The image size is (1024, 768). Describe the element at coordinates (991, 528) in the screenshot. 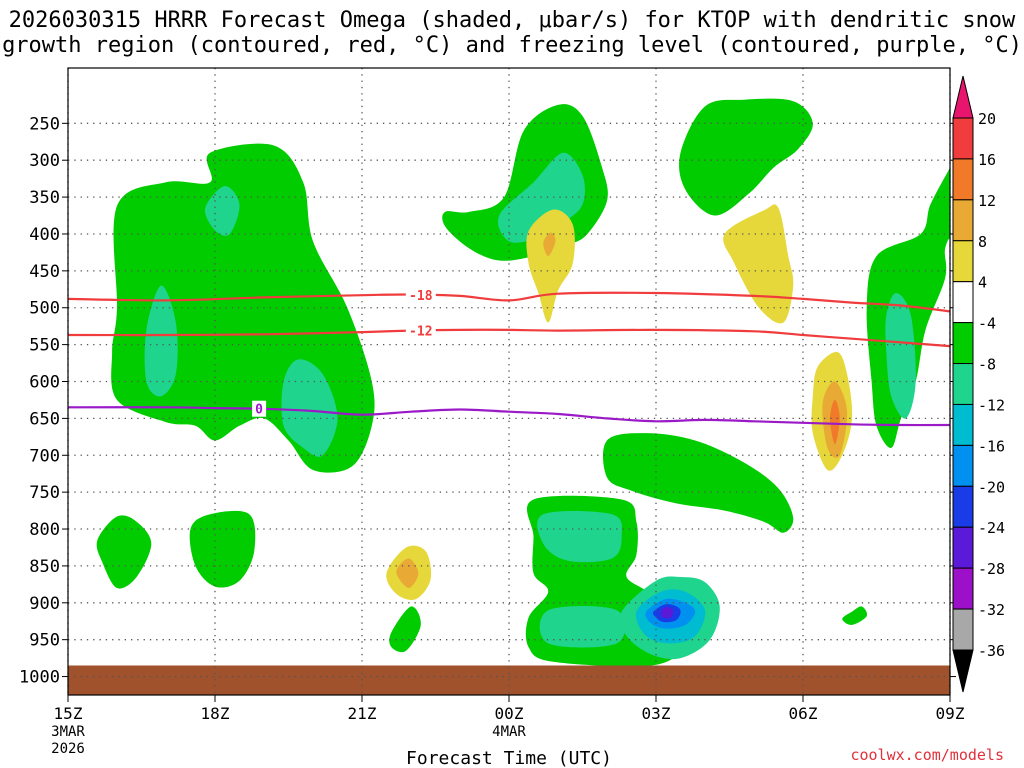

I see `colorbar-label-m24: -24` at that location.